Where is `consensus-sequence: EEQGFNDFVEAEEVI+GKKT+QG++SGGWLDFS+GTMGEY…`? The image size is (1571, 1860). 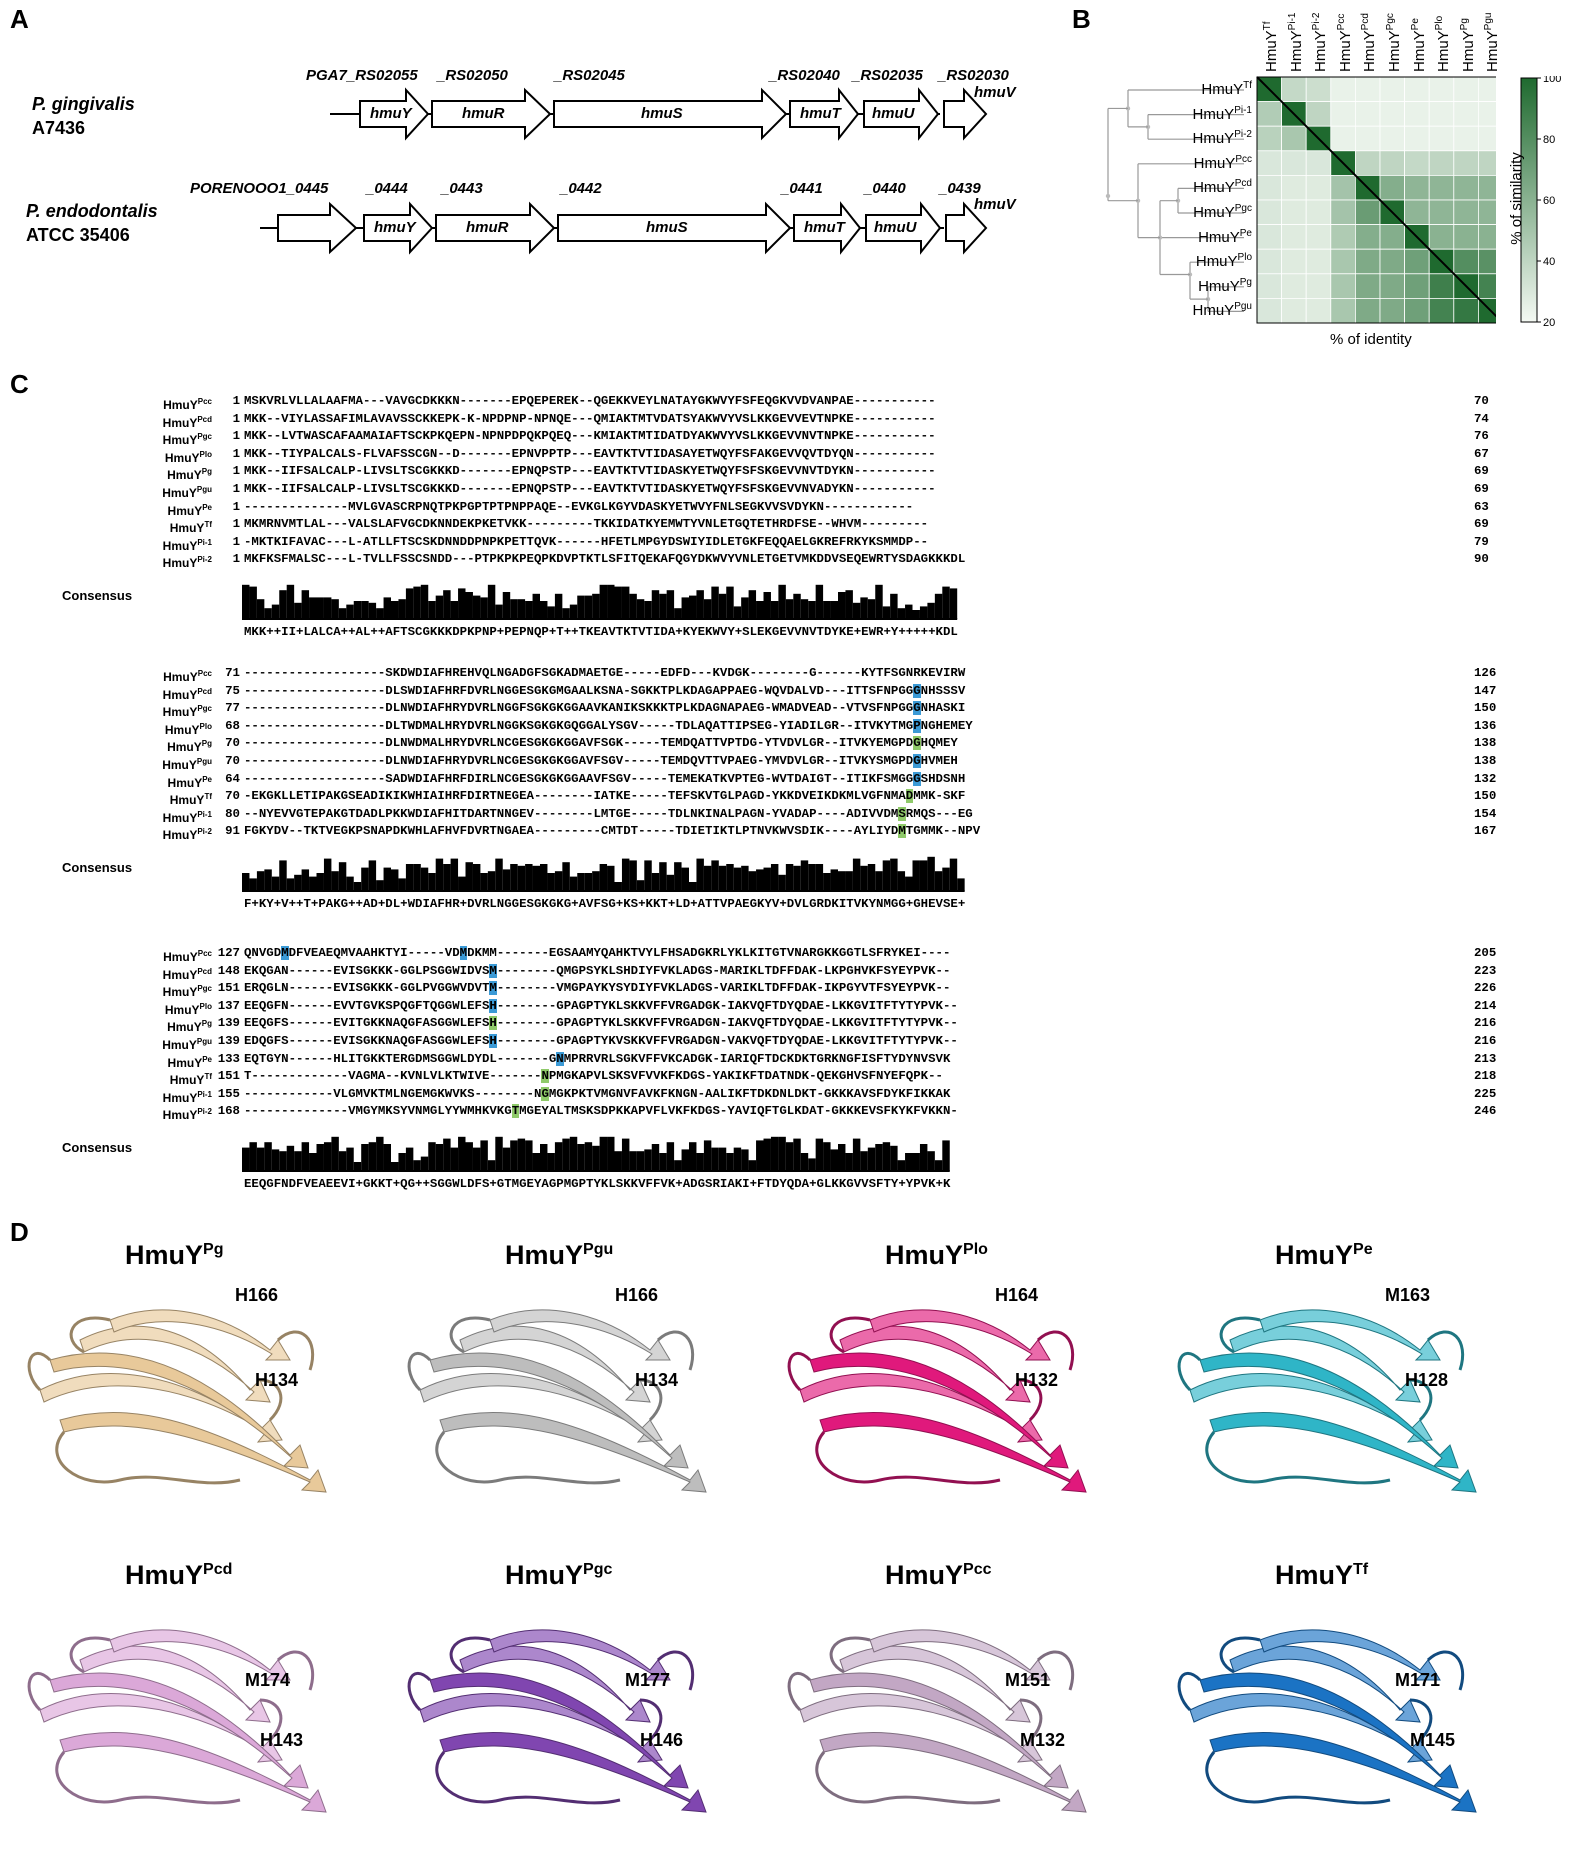 consensus-sequence: EEQGFNDFVEAEEVI+GKKT+QG++SGGWLDFS+GTMGEY… is located at coordinates (597, 1184).